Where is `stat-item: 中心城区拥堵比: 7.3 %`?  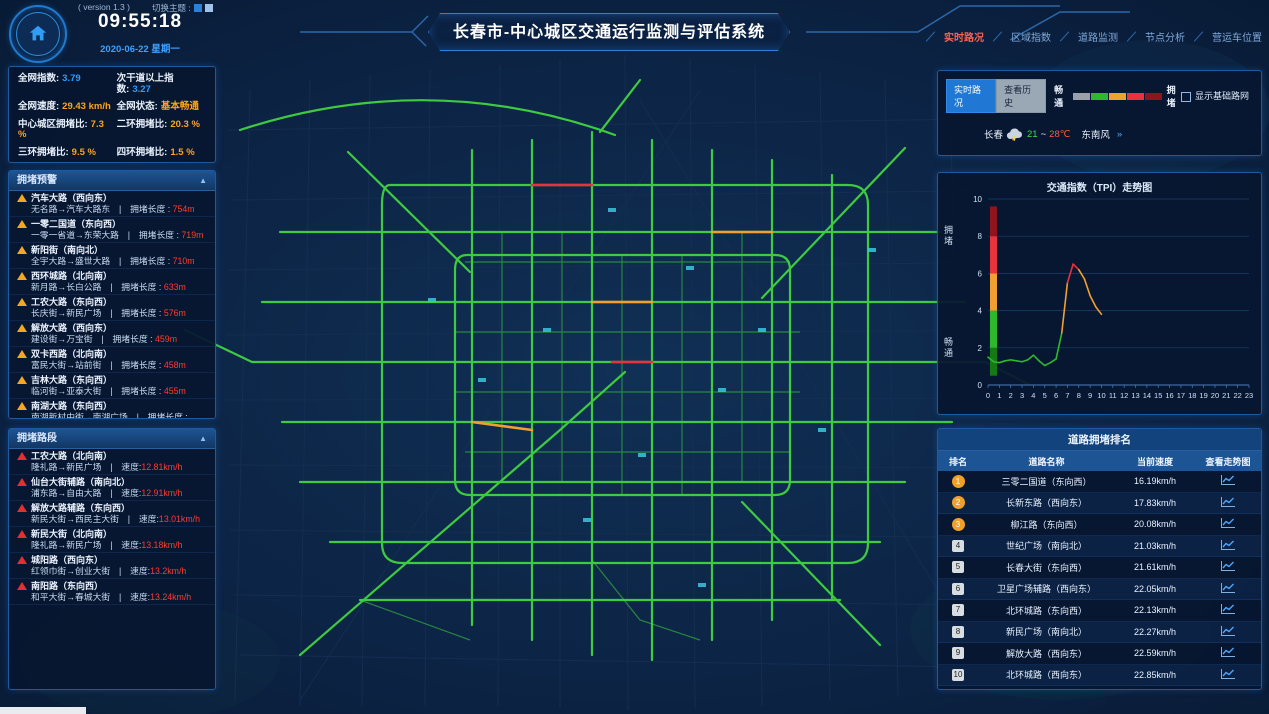 stat-item: 中心城区拥堵比: 7.3 % is located at coordinates (61, 129).